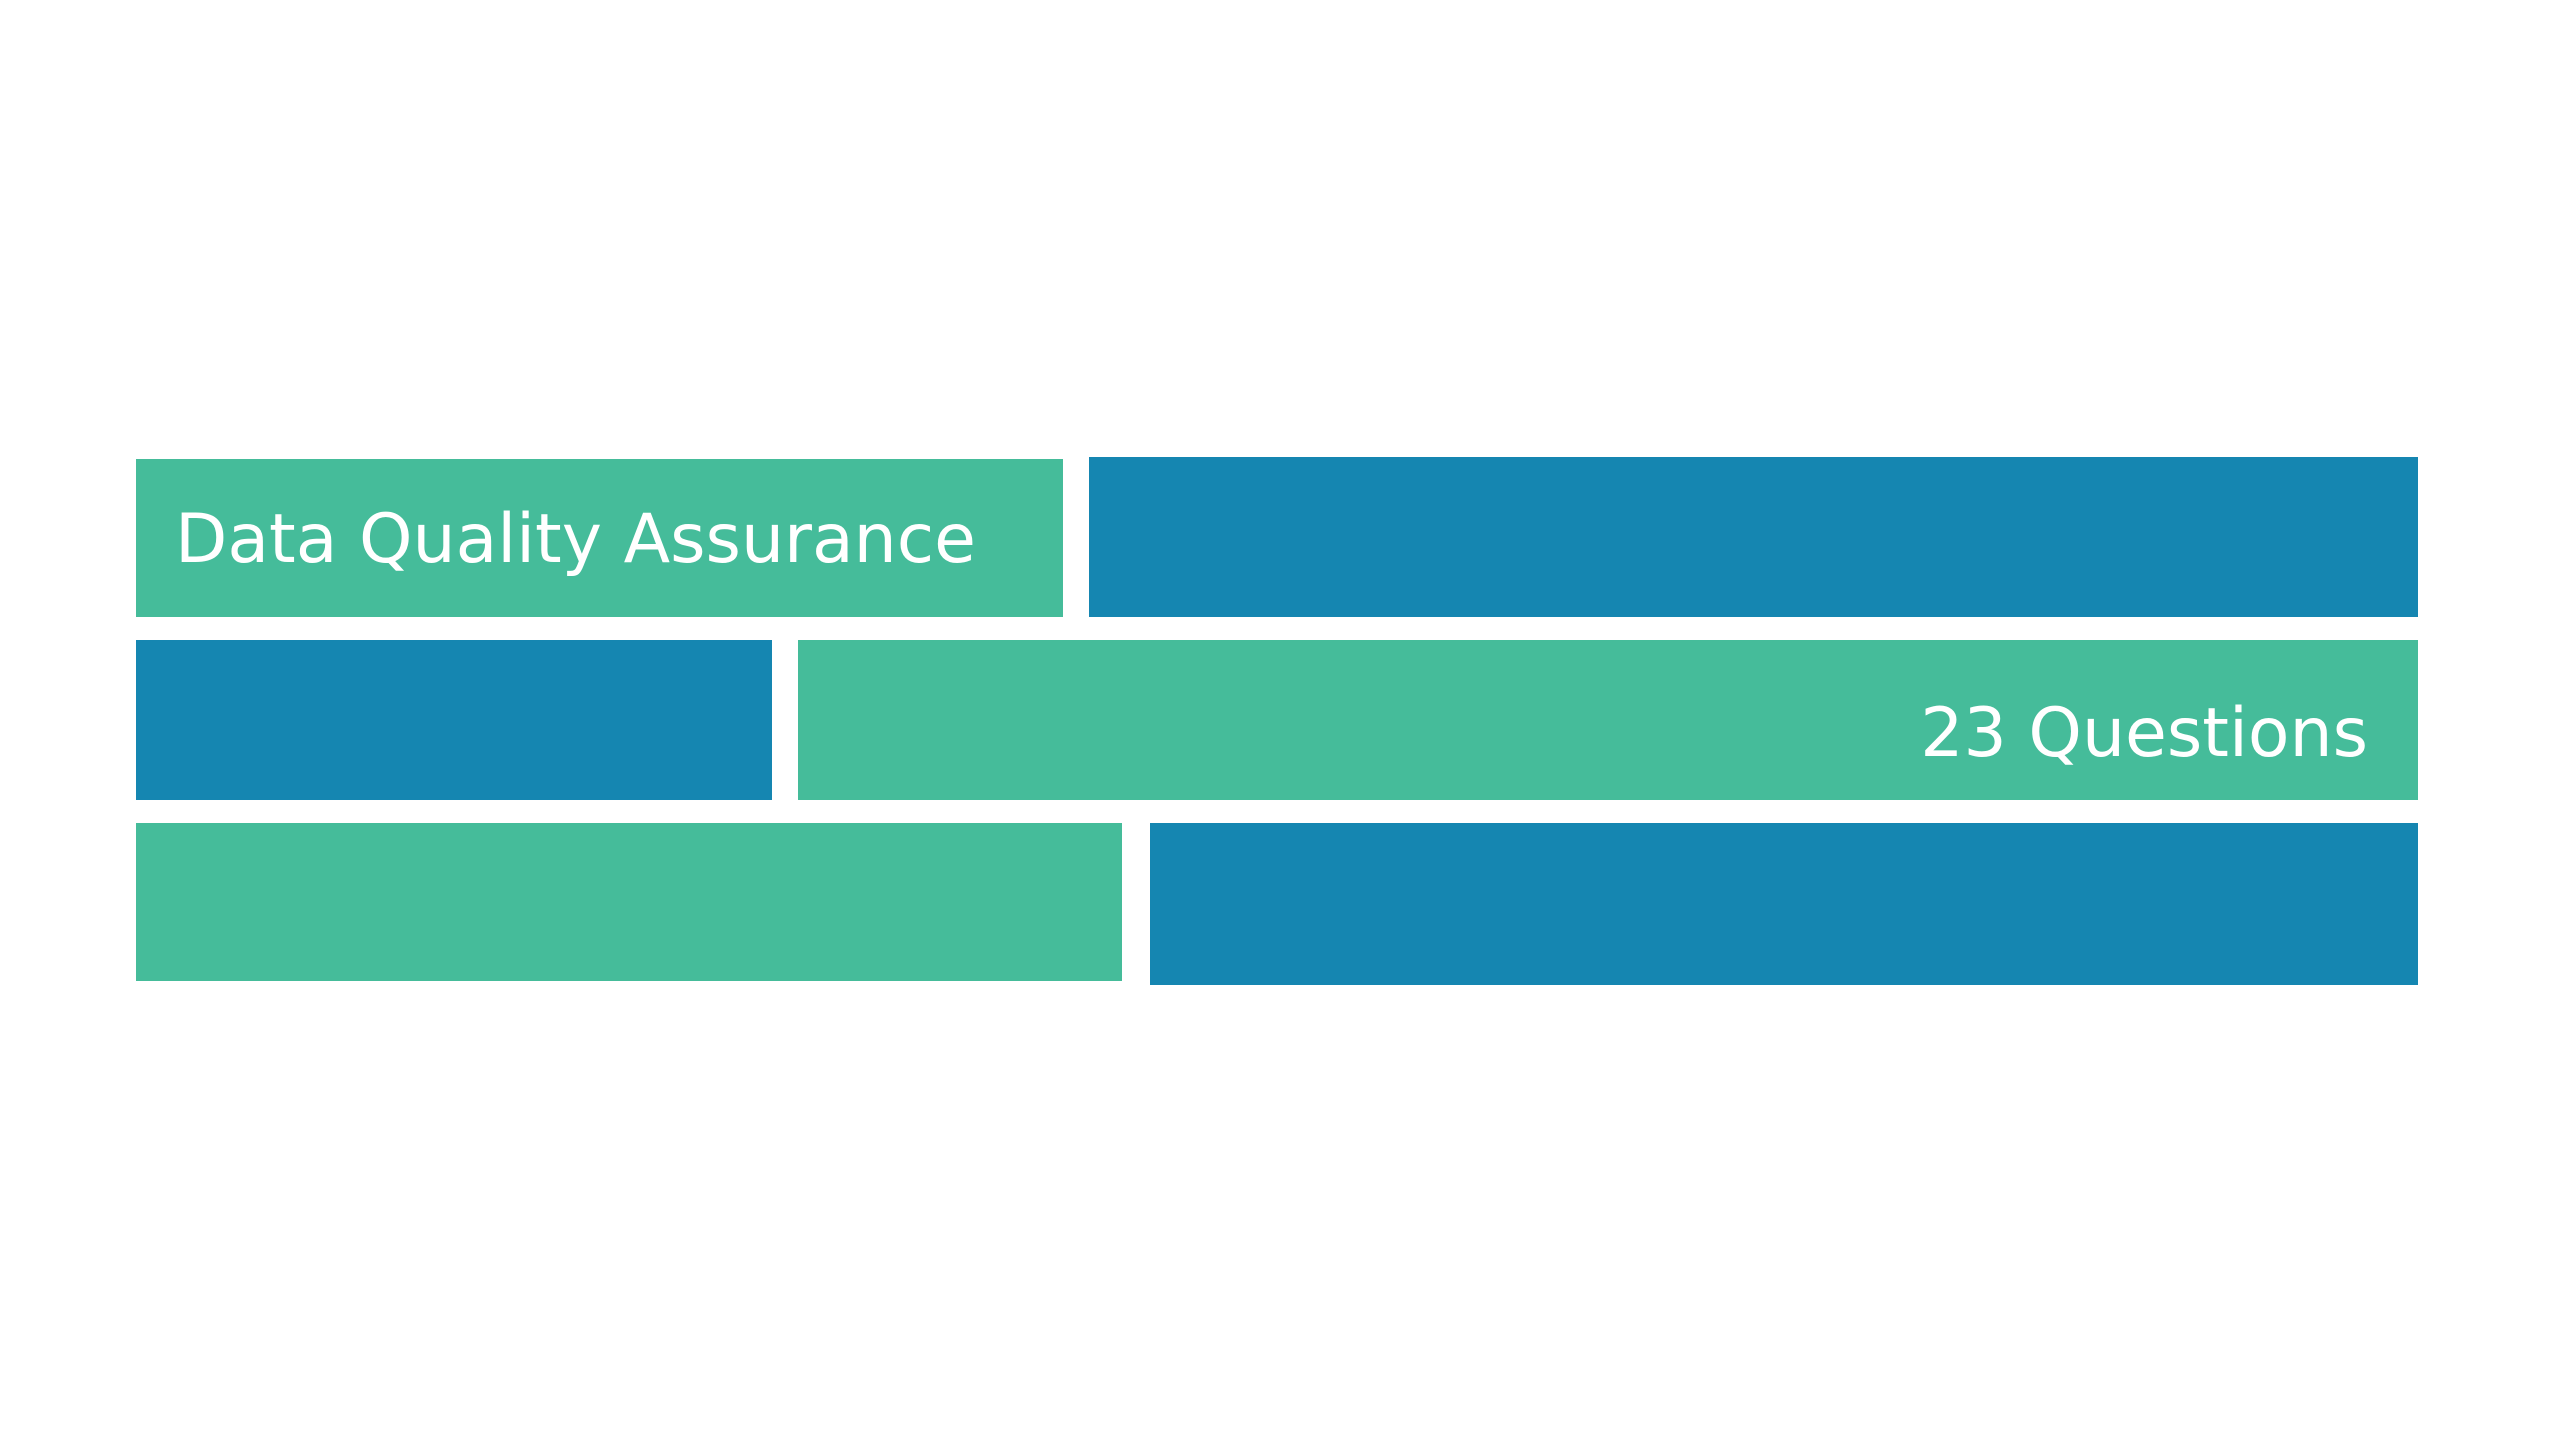  What do you see at coordinates (2144, 733) in the screenshot?
I see `subtitle: 23 Questions` at bounding box center [2144, 733].